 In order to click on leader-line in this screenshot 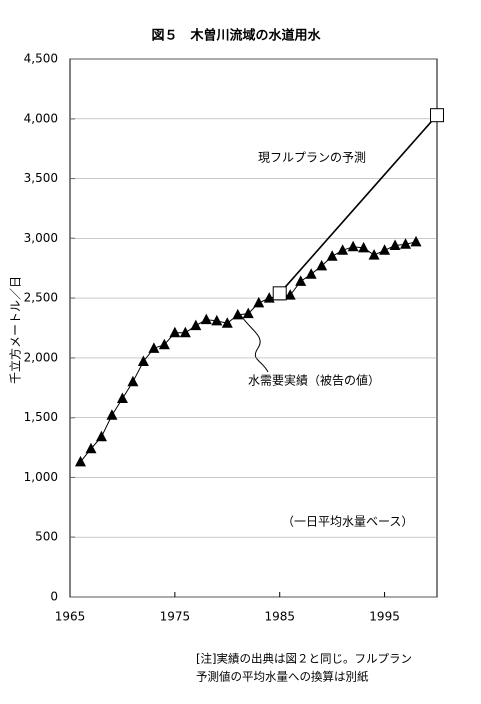, I will do `click(254, 343)`.